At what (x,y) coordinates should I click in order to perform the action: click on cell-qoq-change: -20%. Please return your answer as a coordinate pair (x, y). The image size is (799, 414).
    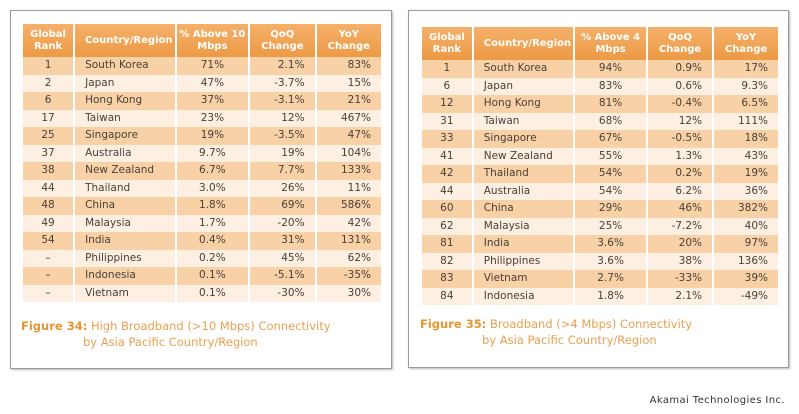
    Looking at the image, I should click on (282, 223).